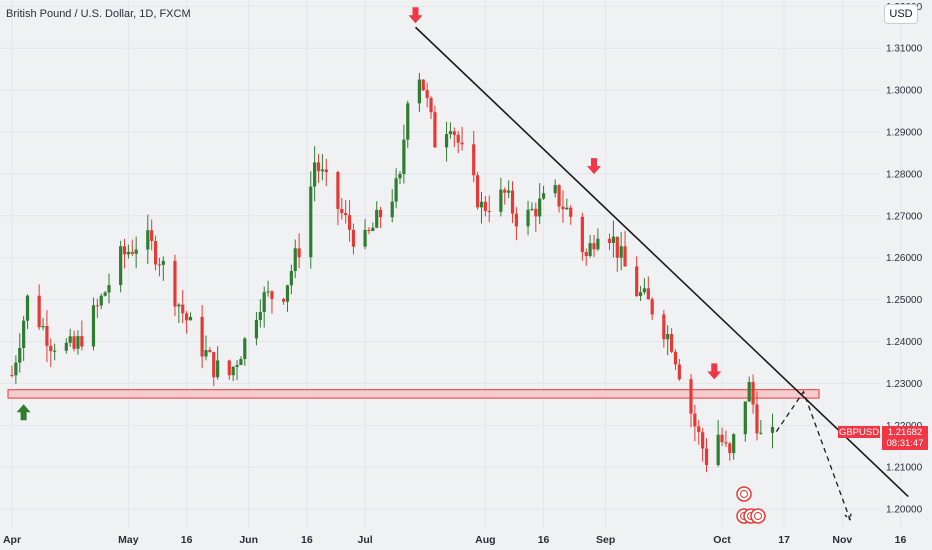 Image resolution: width=932 pixels, height=550 pixels. Describe the element at coordinates (904, 342) in the screenshot. I see `price-tick-label: 1.24000` at that location.